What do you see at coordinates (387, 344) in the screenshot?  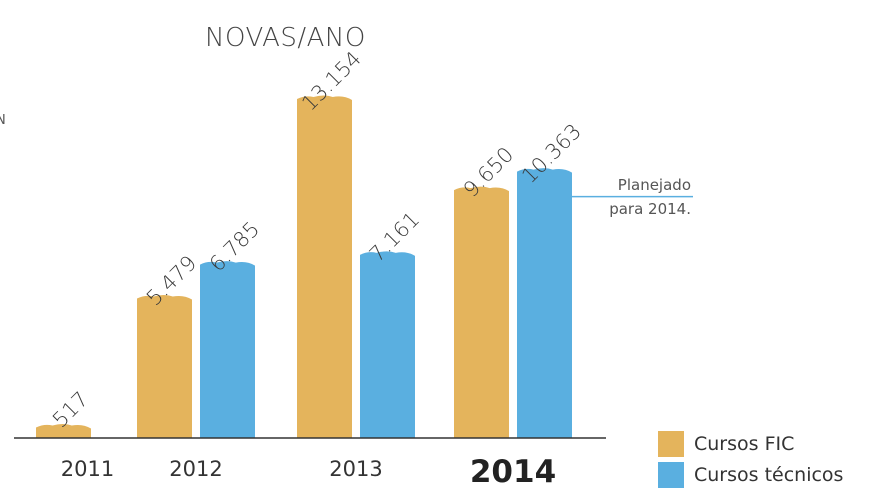 I see `bar-tecnicos-2013` at bounding box center [387, 344].